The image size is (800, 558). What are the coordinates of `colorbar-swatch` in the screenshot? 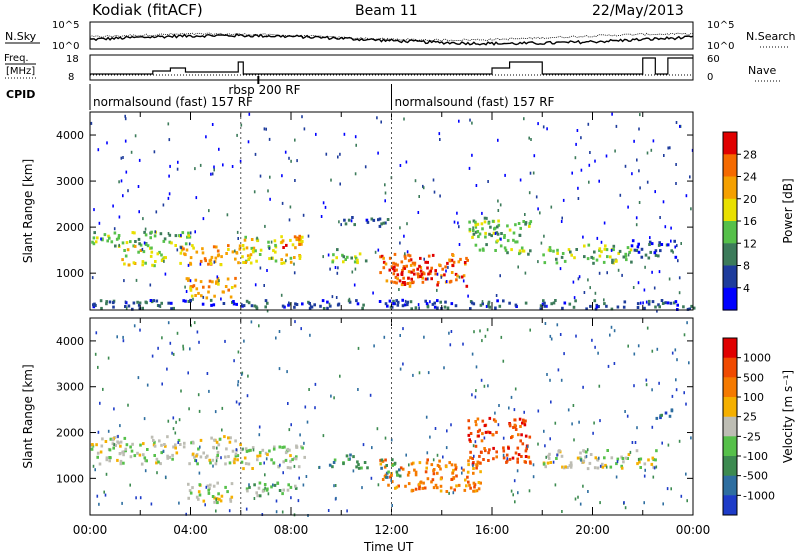 It's located at (730, 387).